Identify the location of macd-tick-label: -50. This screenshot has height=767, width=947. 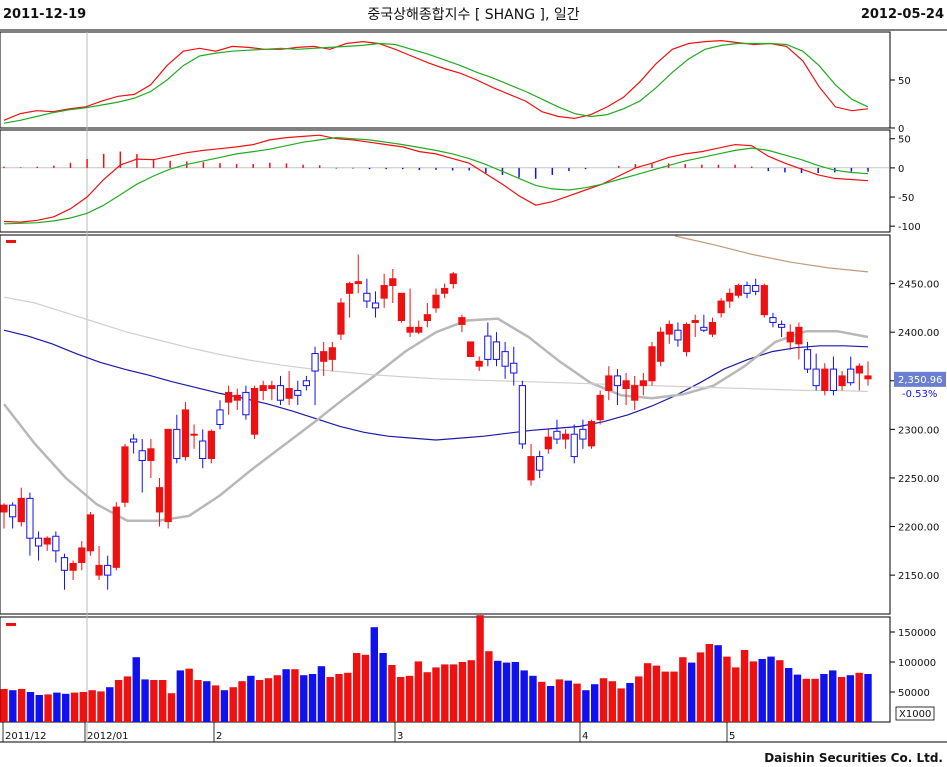
(906, 198).